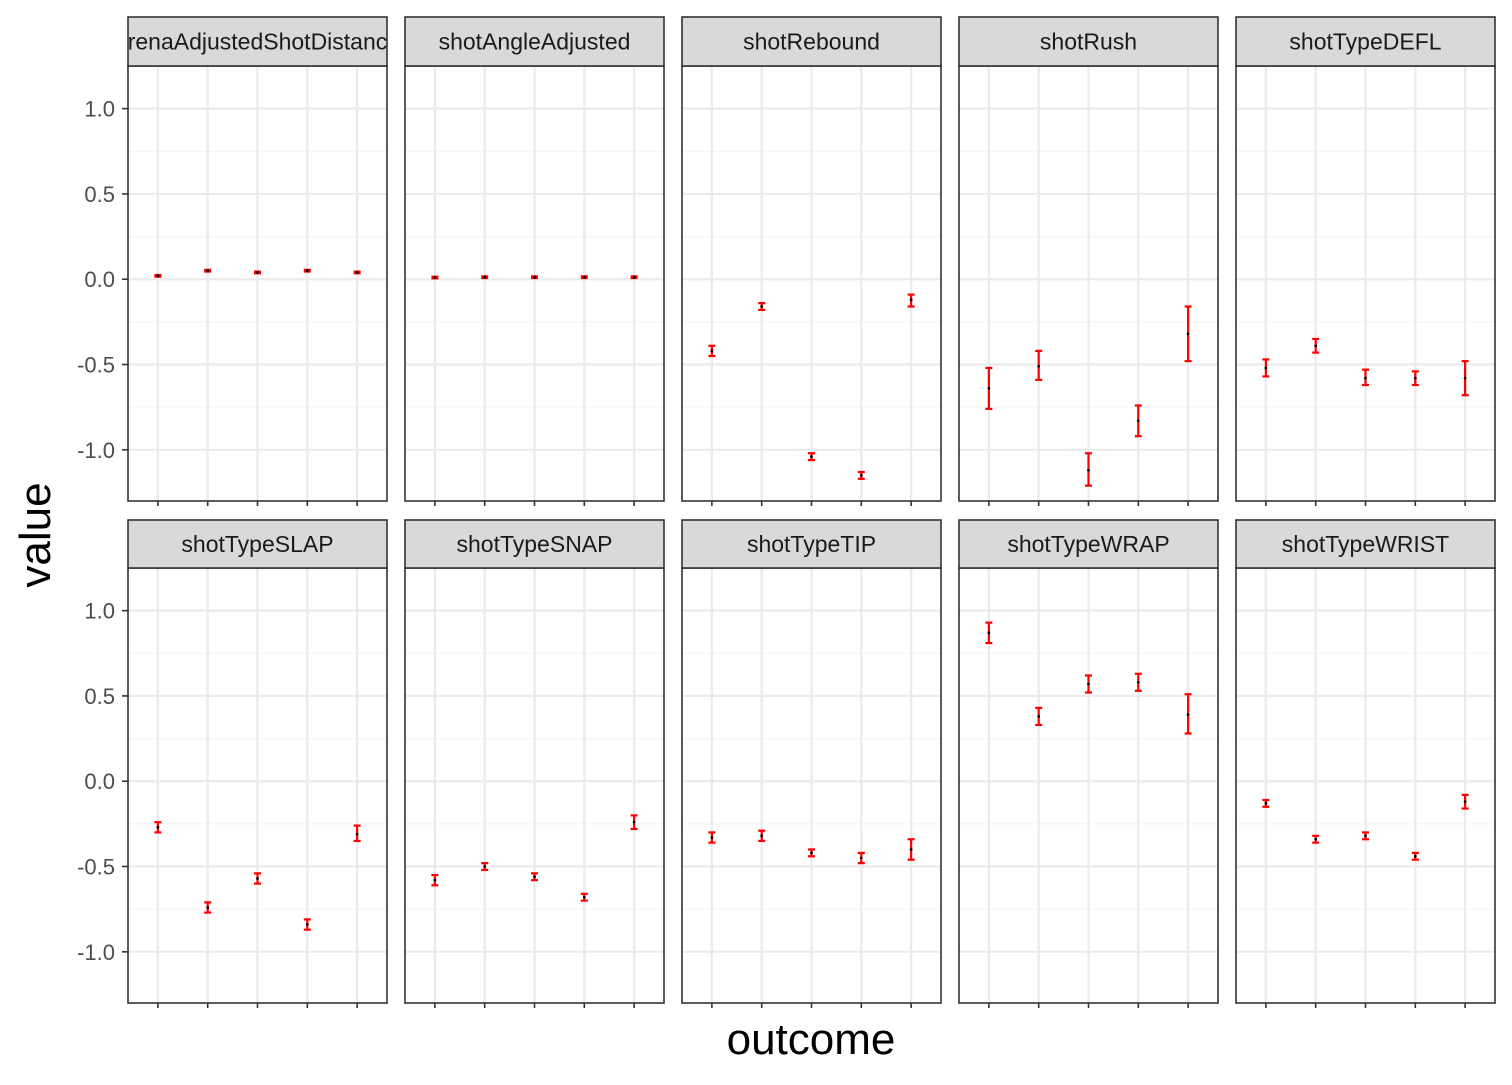 This screenshot has width=1512, height=1085. I want to click on facet-strip-label: arenaAdjustedShotDistance, so click(257, 42).